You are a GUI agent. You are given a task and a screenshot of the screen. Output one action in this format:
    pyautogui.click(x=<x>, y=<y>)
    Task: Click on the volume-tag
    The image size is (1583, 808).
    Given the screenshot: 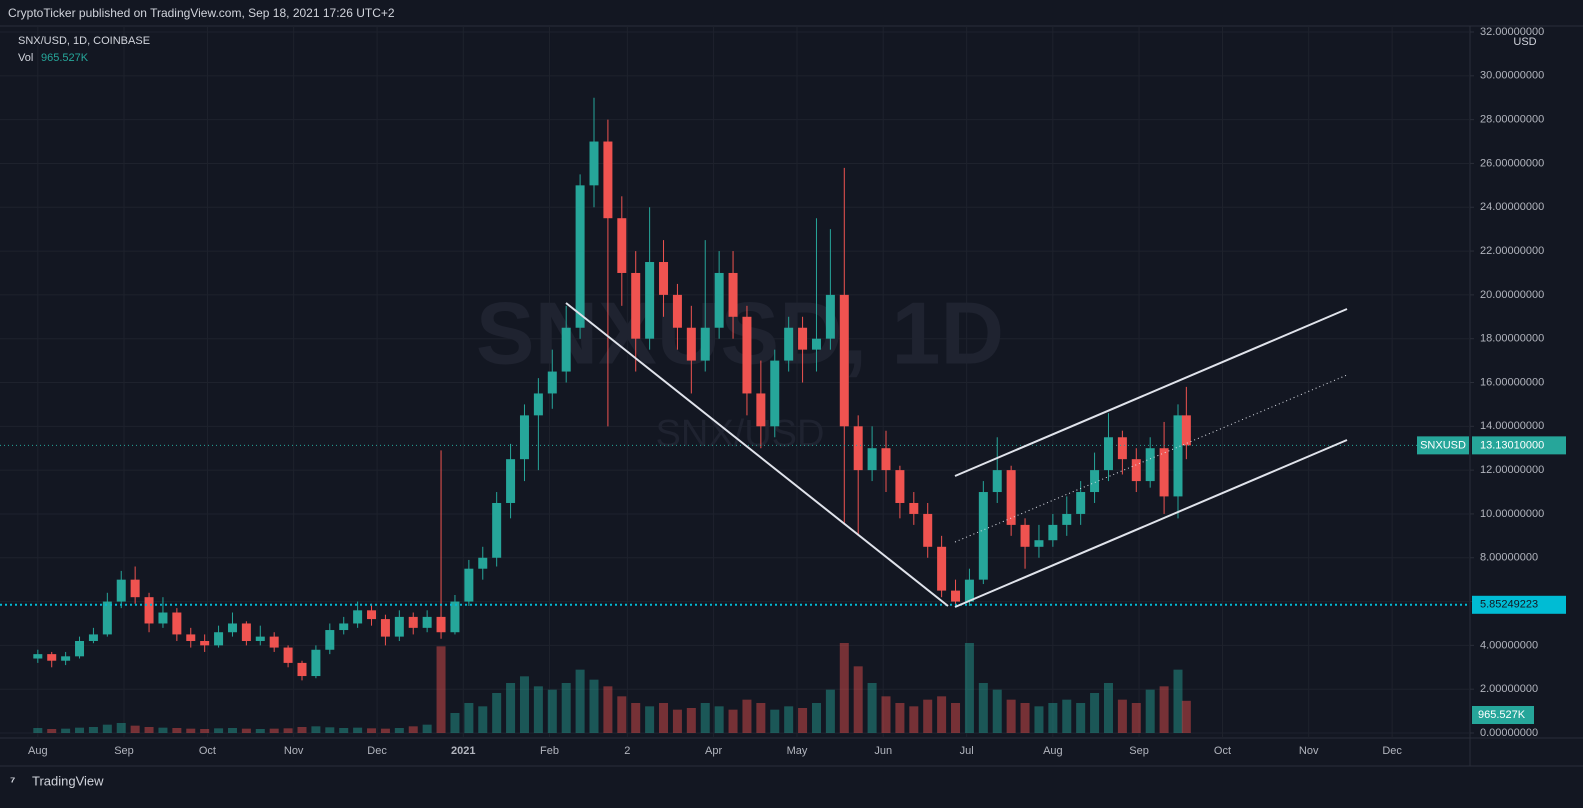 What is the action you would take?
    pyautogui.click(x=1503, y=715)
    